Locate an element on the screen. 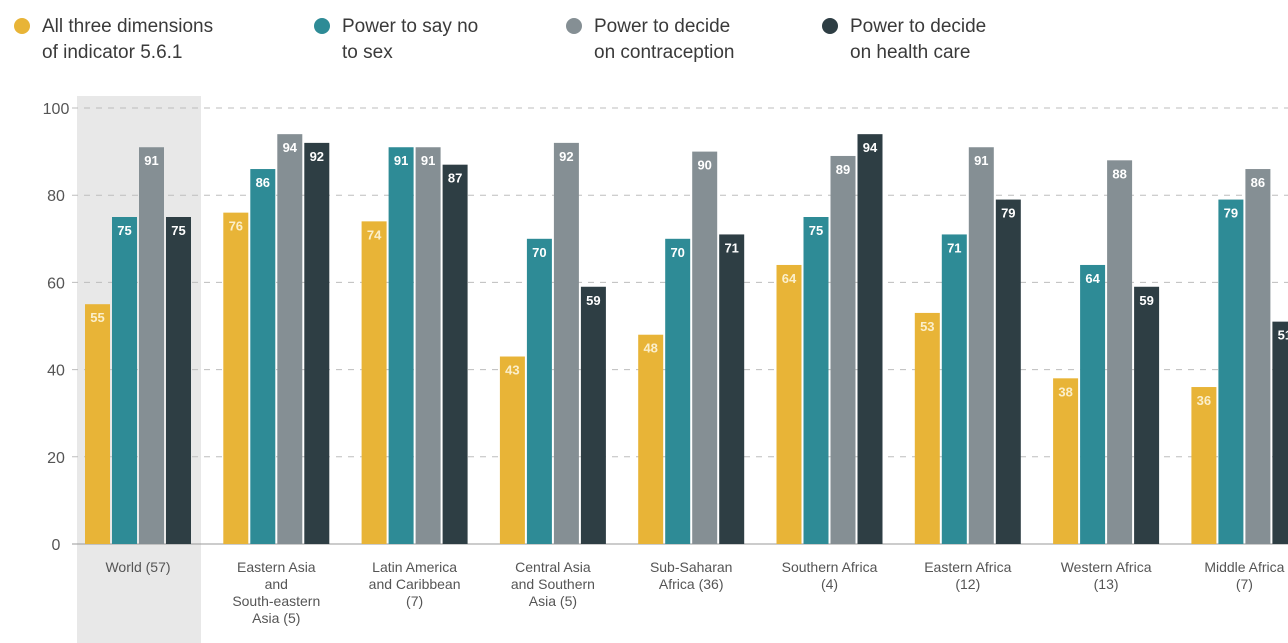 This screenshot has width=1288, height=643. bar-value-label-4-1: 70 is located at coordinates (677, 252).